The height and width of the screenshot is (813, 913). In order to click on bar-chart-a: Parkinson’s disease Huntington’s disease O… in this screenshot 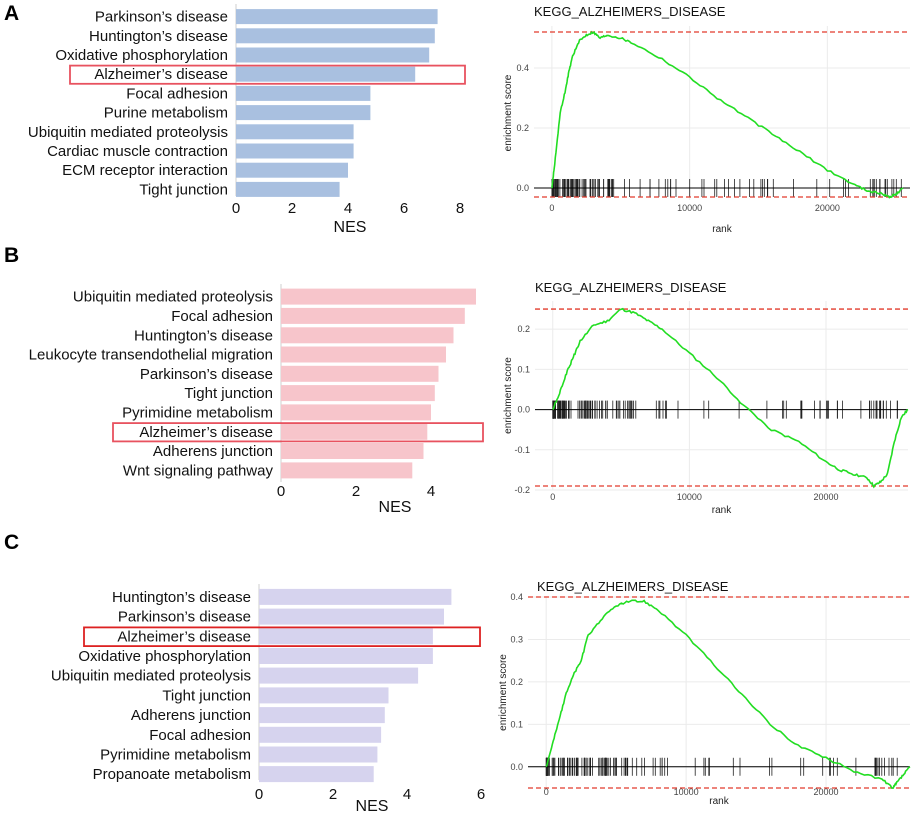, I will do `click(247, 120)`.